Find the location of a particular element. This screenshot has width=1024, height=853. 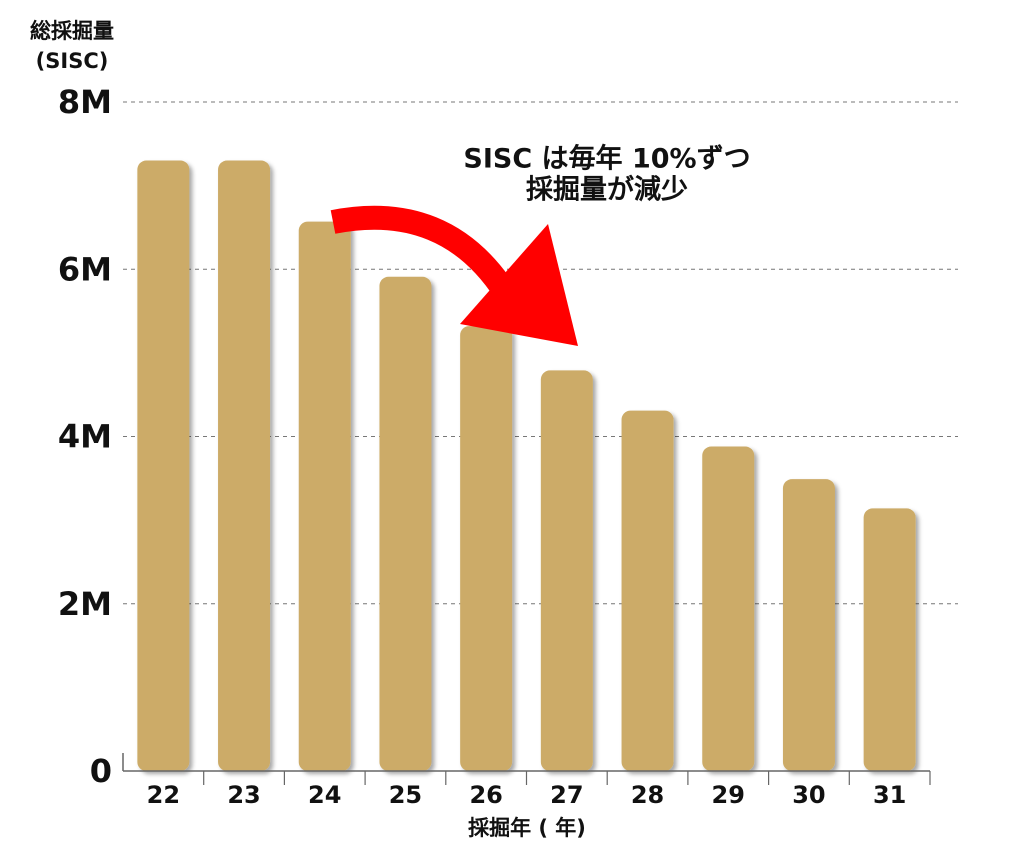

x-tick-label: 28 is located at coordinates (647, 795).